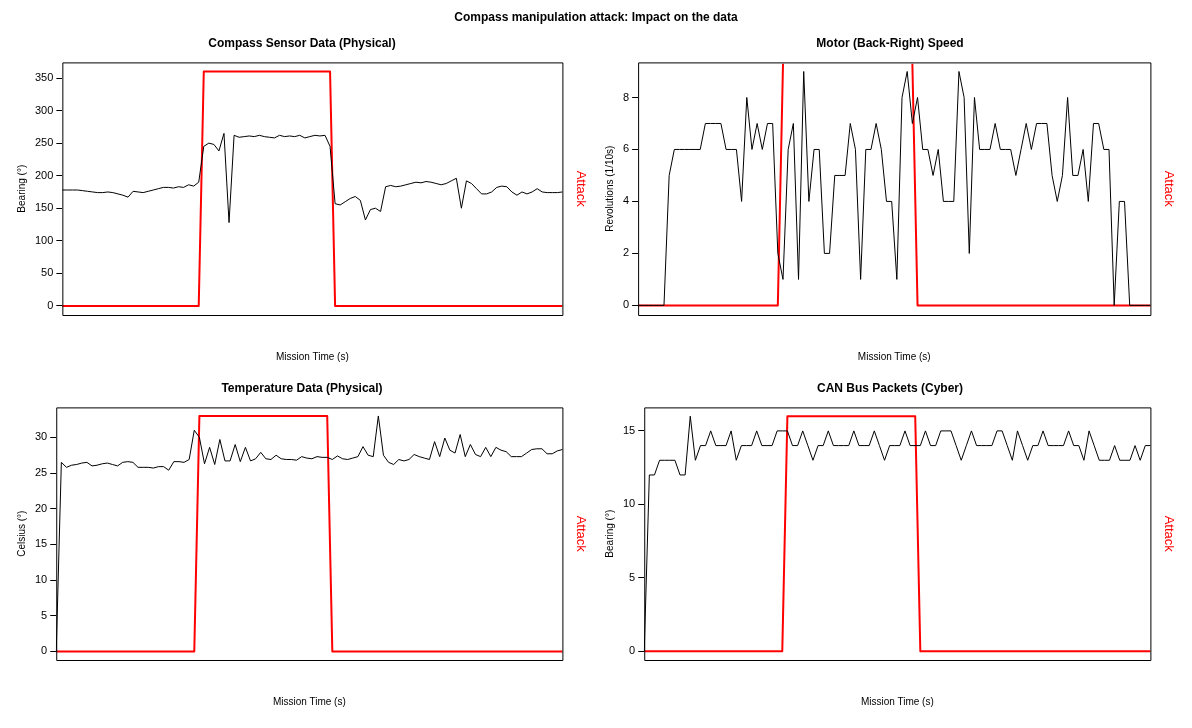  What do you see at coordinates (41, 436) in the screenshot?
I see `y-tick-label: 30` at bounding box center [41, 436].